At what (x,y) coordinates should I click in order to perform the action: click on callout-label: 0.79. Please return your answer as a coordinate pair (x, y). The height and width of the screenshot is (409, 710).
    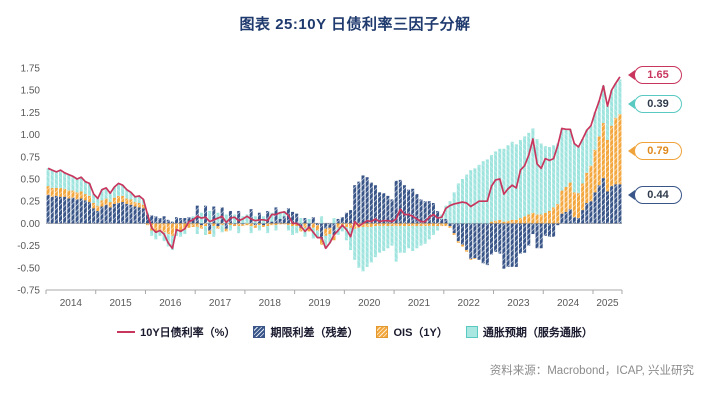
    Looking at the image, I should click on (658, 151).